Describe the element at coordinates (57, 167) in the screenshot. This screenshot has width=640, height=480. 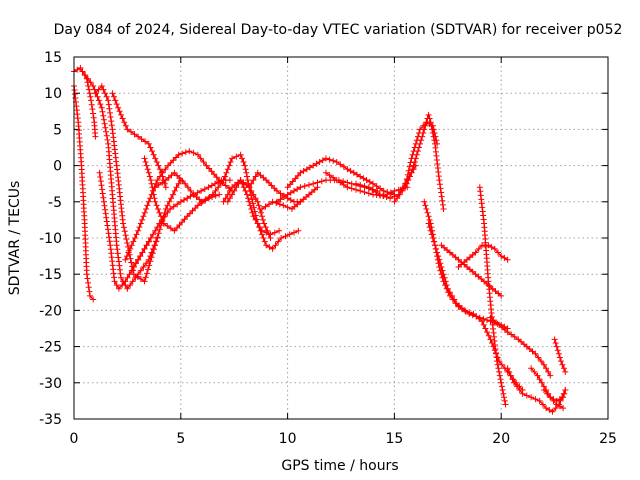
I see `y-tick-label: 0` at that location.